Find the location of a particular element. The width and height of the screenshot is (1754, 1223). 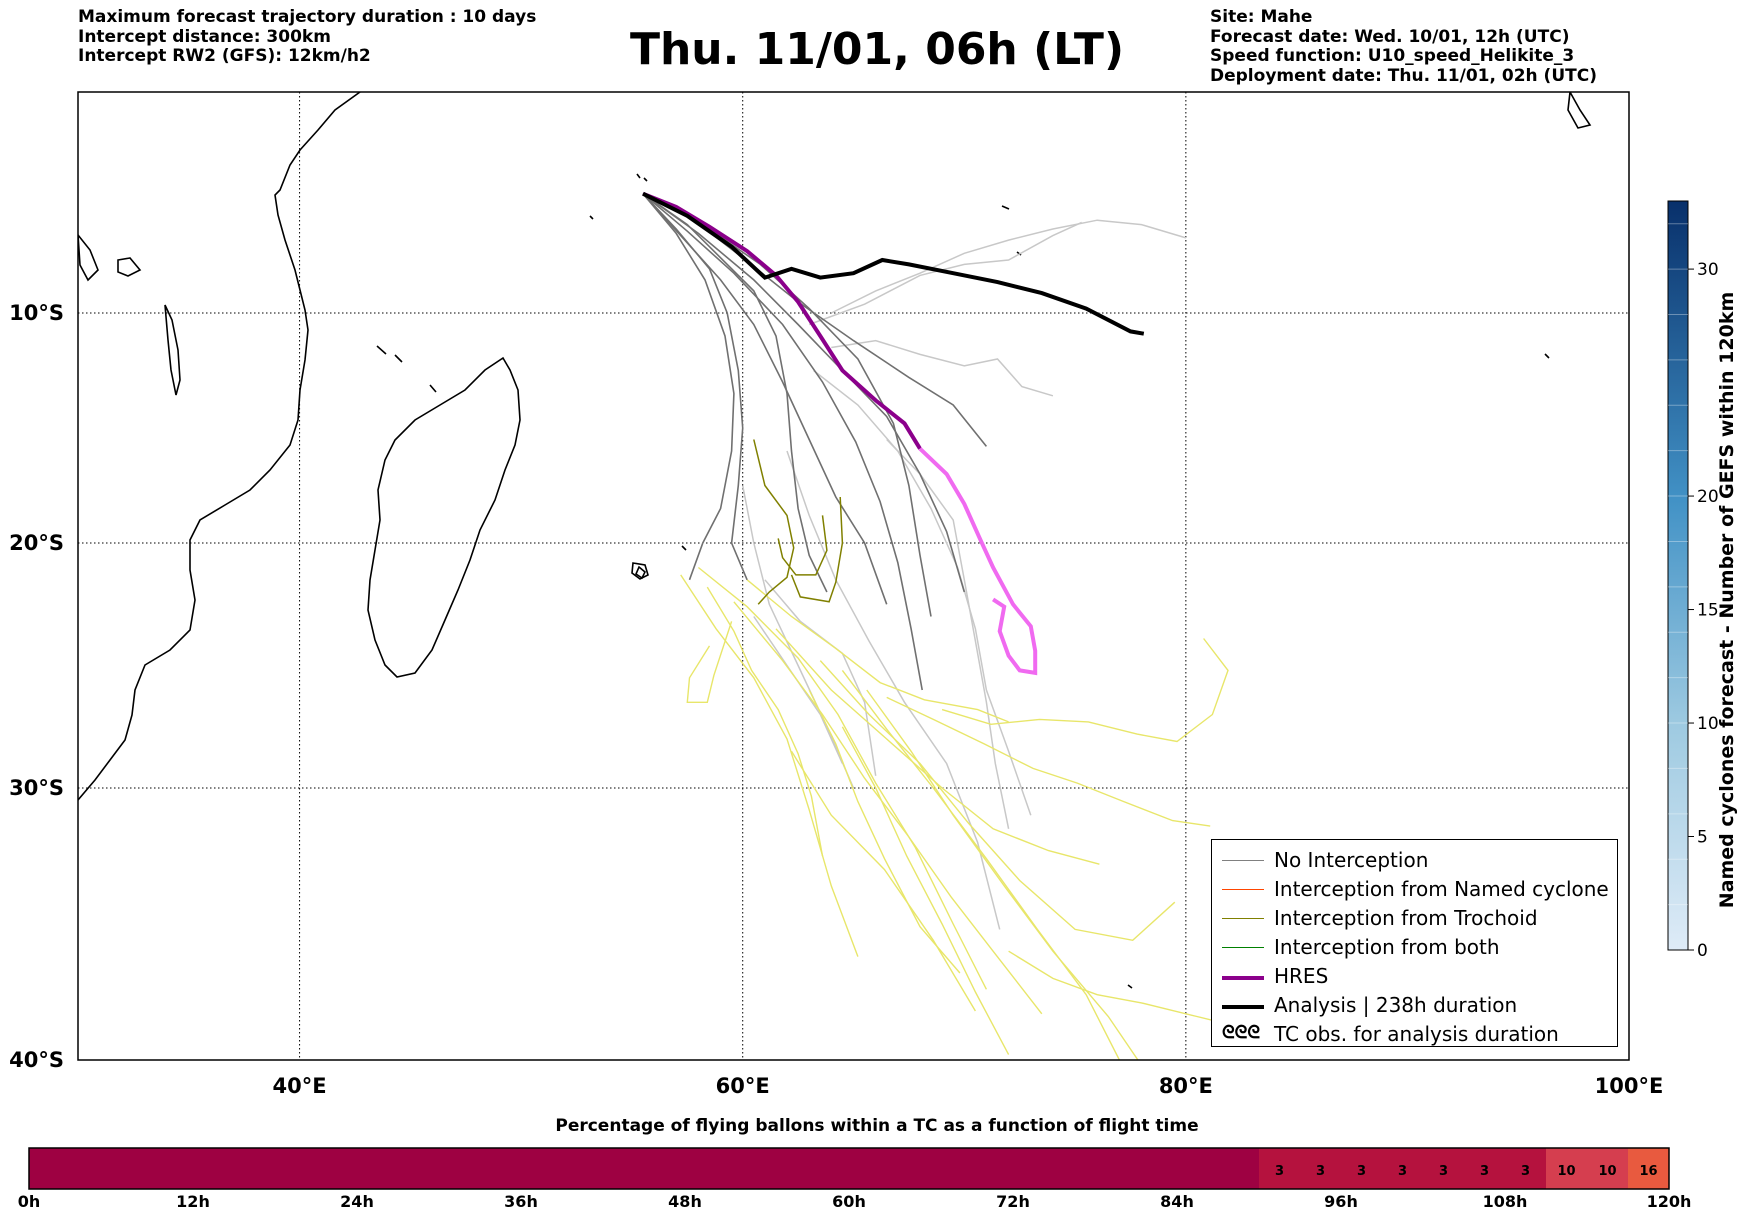

forecast-date-text: Forecast date: Wed. 10/01, 12h (UTC) is located at coordinates (1390, 36).